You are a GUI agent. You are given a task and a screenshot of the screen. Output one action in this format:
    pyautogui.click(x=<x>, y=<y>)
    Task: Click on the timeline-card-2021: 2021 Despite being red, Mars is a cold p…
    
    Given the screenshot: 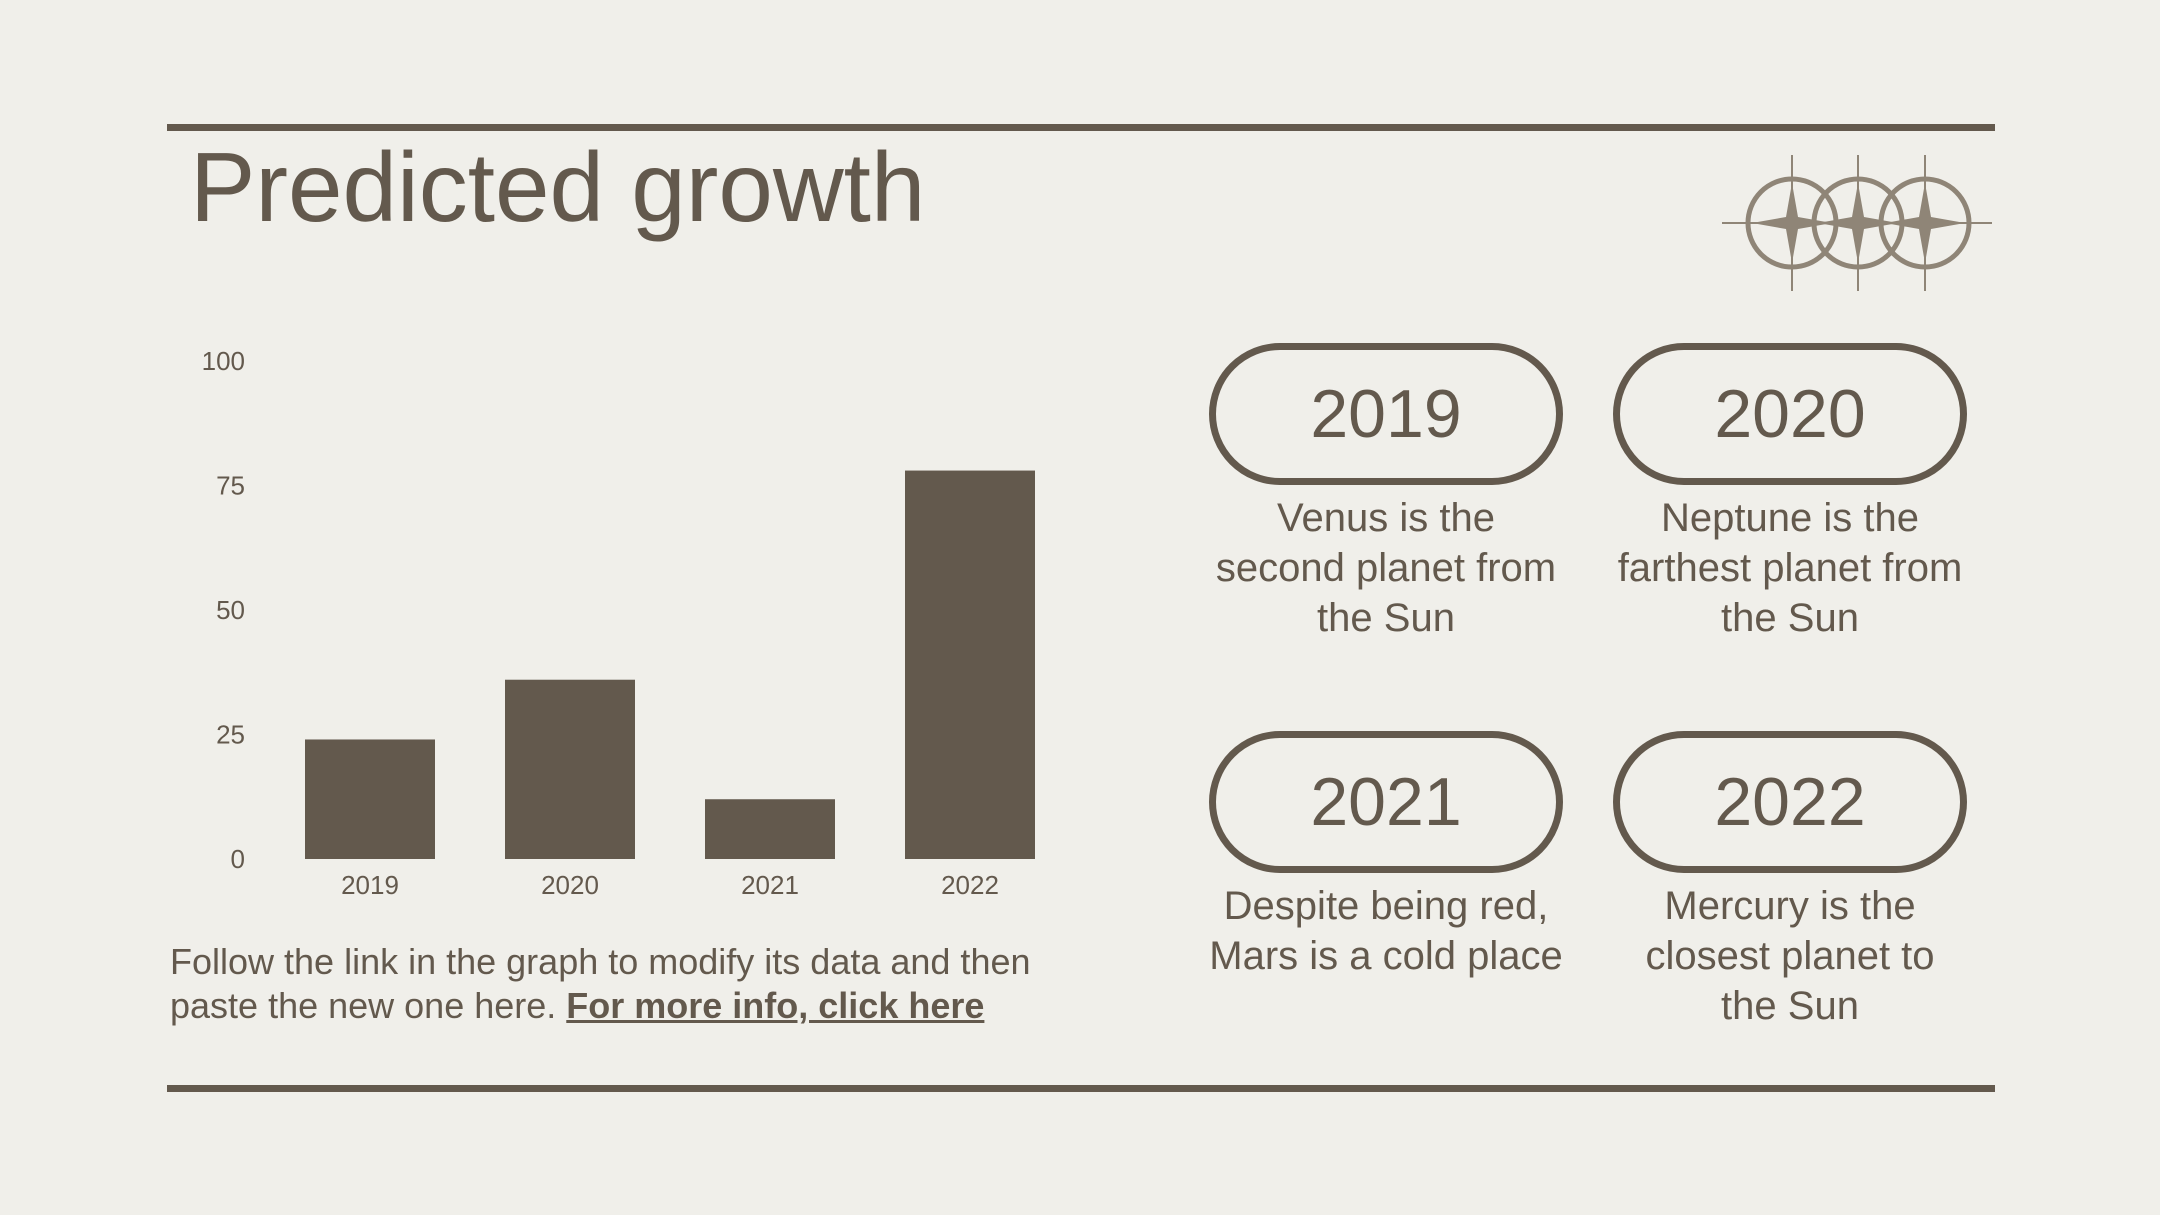 What is the action you would take?
    pyautogui.click(x=1386, y=856)
    